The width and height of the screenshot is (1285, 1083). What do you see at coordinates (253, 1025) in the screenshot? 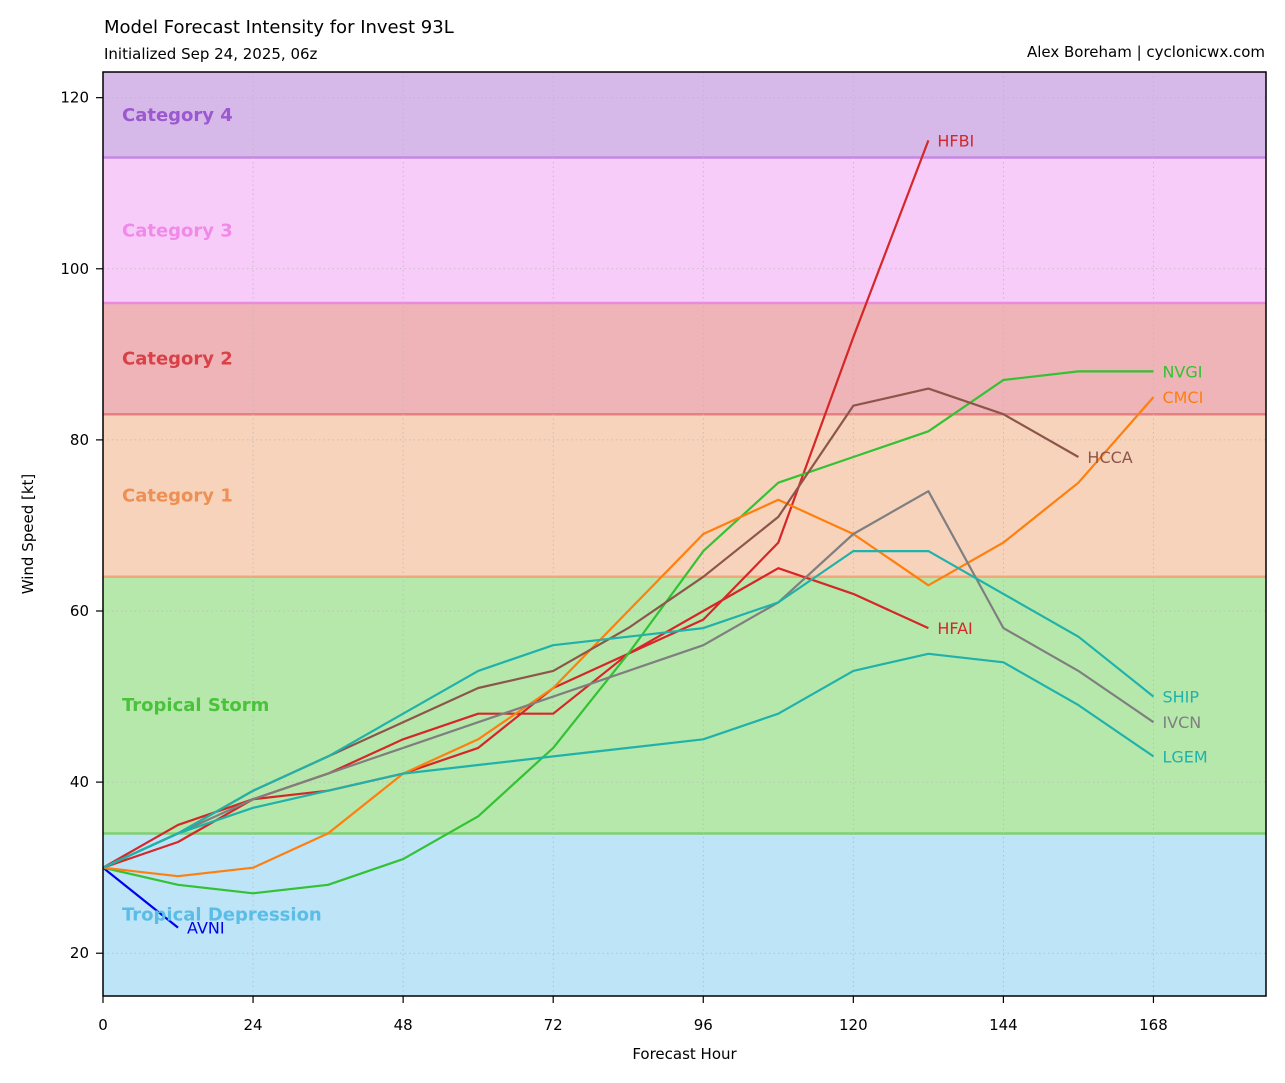
I see `x-tick-label: 24` at bounding box center [253, 1025].